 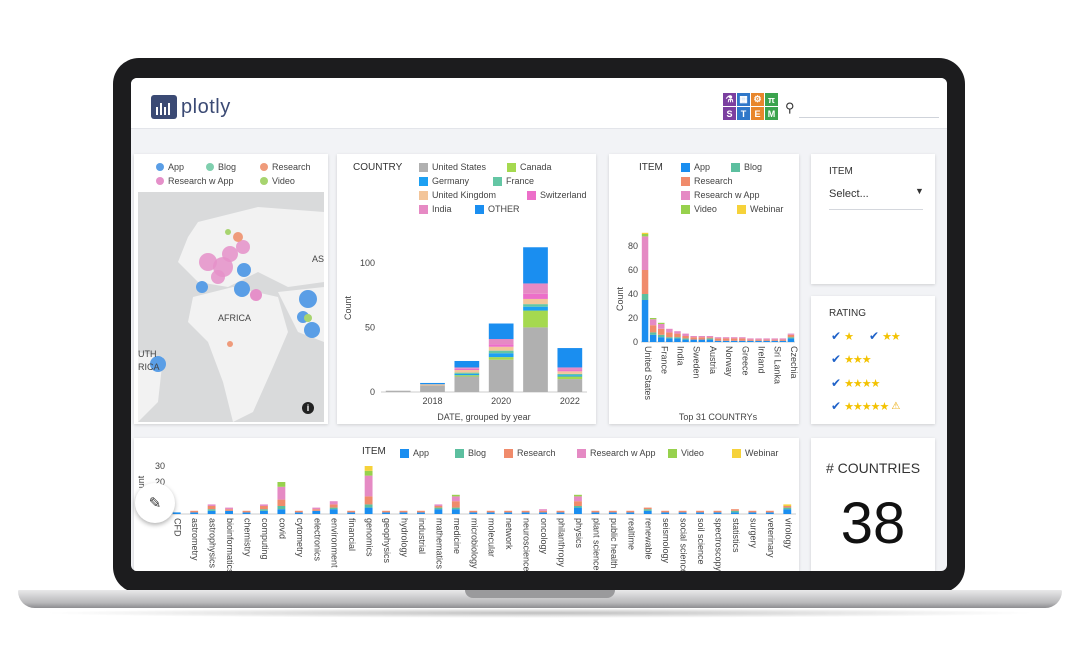 What do you see at coordinates (435, 209) in the screenshot?
I see `country-legend-item: India` at bounding box center [435, 209].